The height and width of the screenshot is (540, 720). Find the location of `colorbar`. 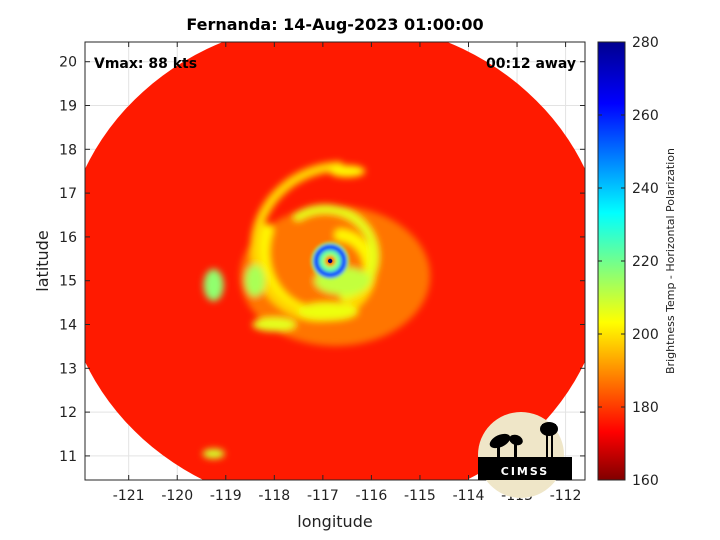

colorbar is located at coordinates (611, 261).